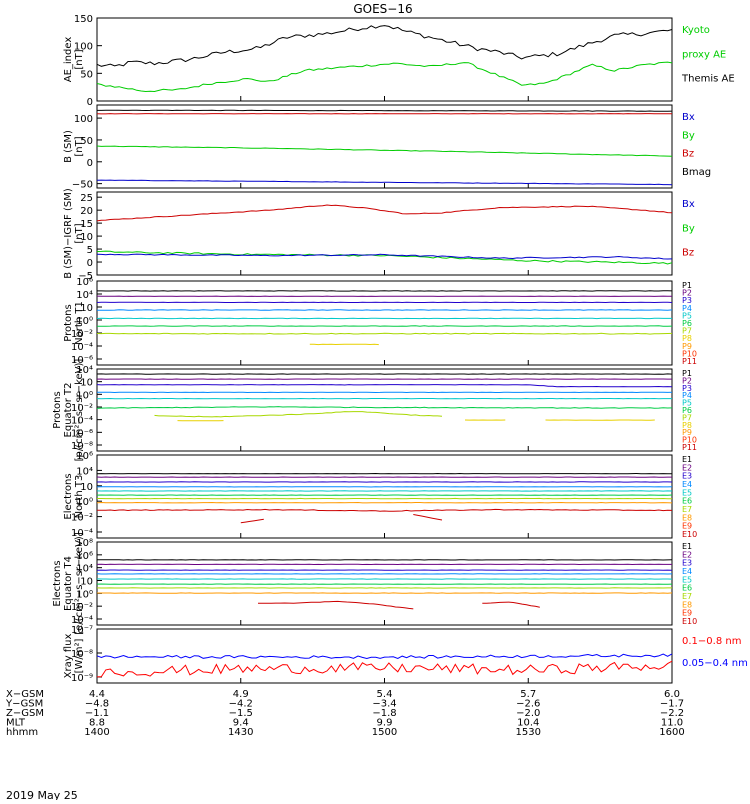 This screenshot has width=750, height=804. What do you see at coordinates (696, 30) in the screenshot?
I see `legend-entry: Kyoto` at bounding box center [696, 30].